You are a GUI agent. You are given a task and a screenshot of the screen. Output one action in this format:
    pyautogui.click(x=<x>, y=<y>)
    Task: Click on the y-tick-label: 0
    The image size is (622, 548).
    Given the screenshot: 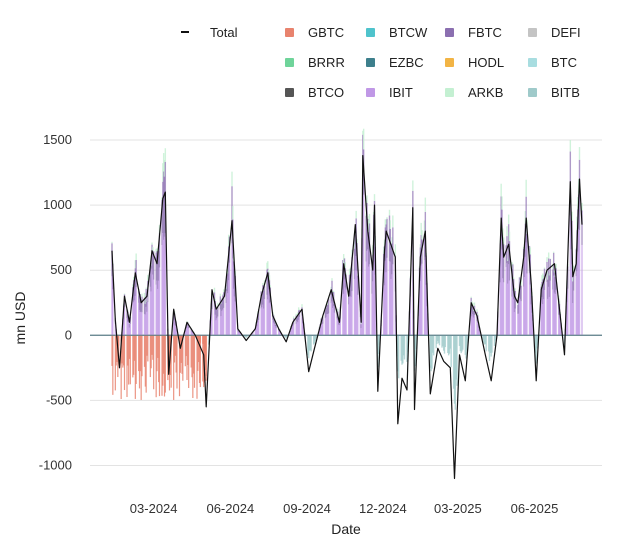 What is the action you would take?
    pyautogui.click(x=68, y=334)
    